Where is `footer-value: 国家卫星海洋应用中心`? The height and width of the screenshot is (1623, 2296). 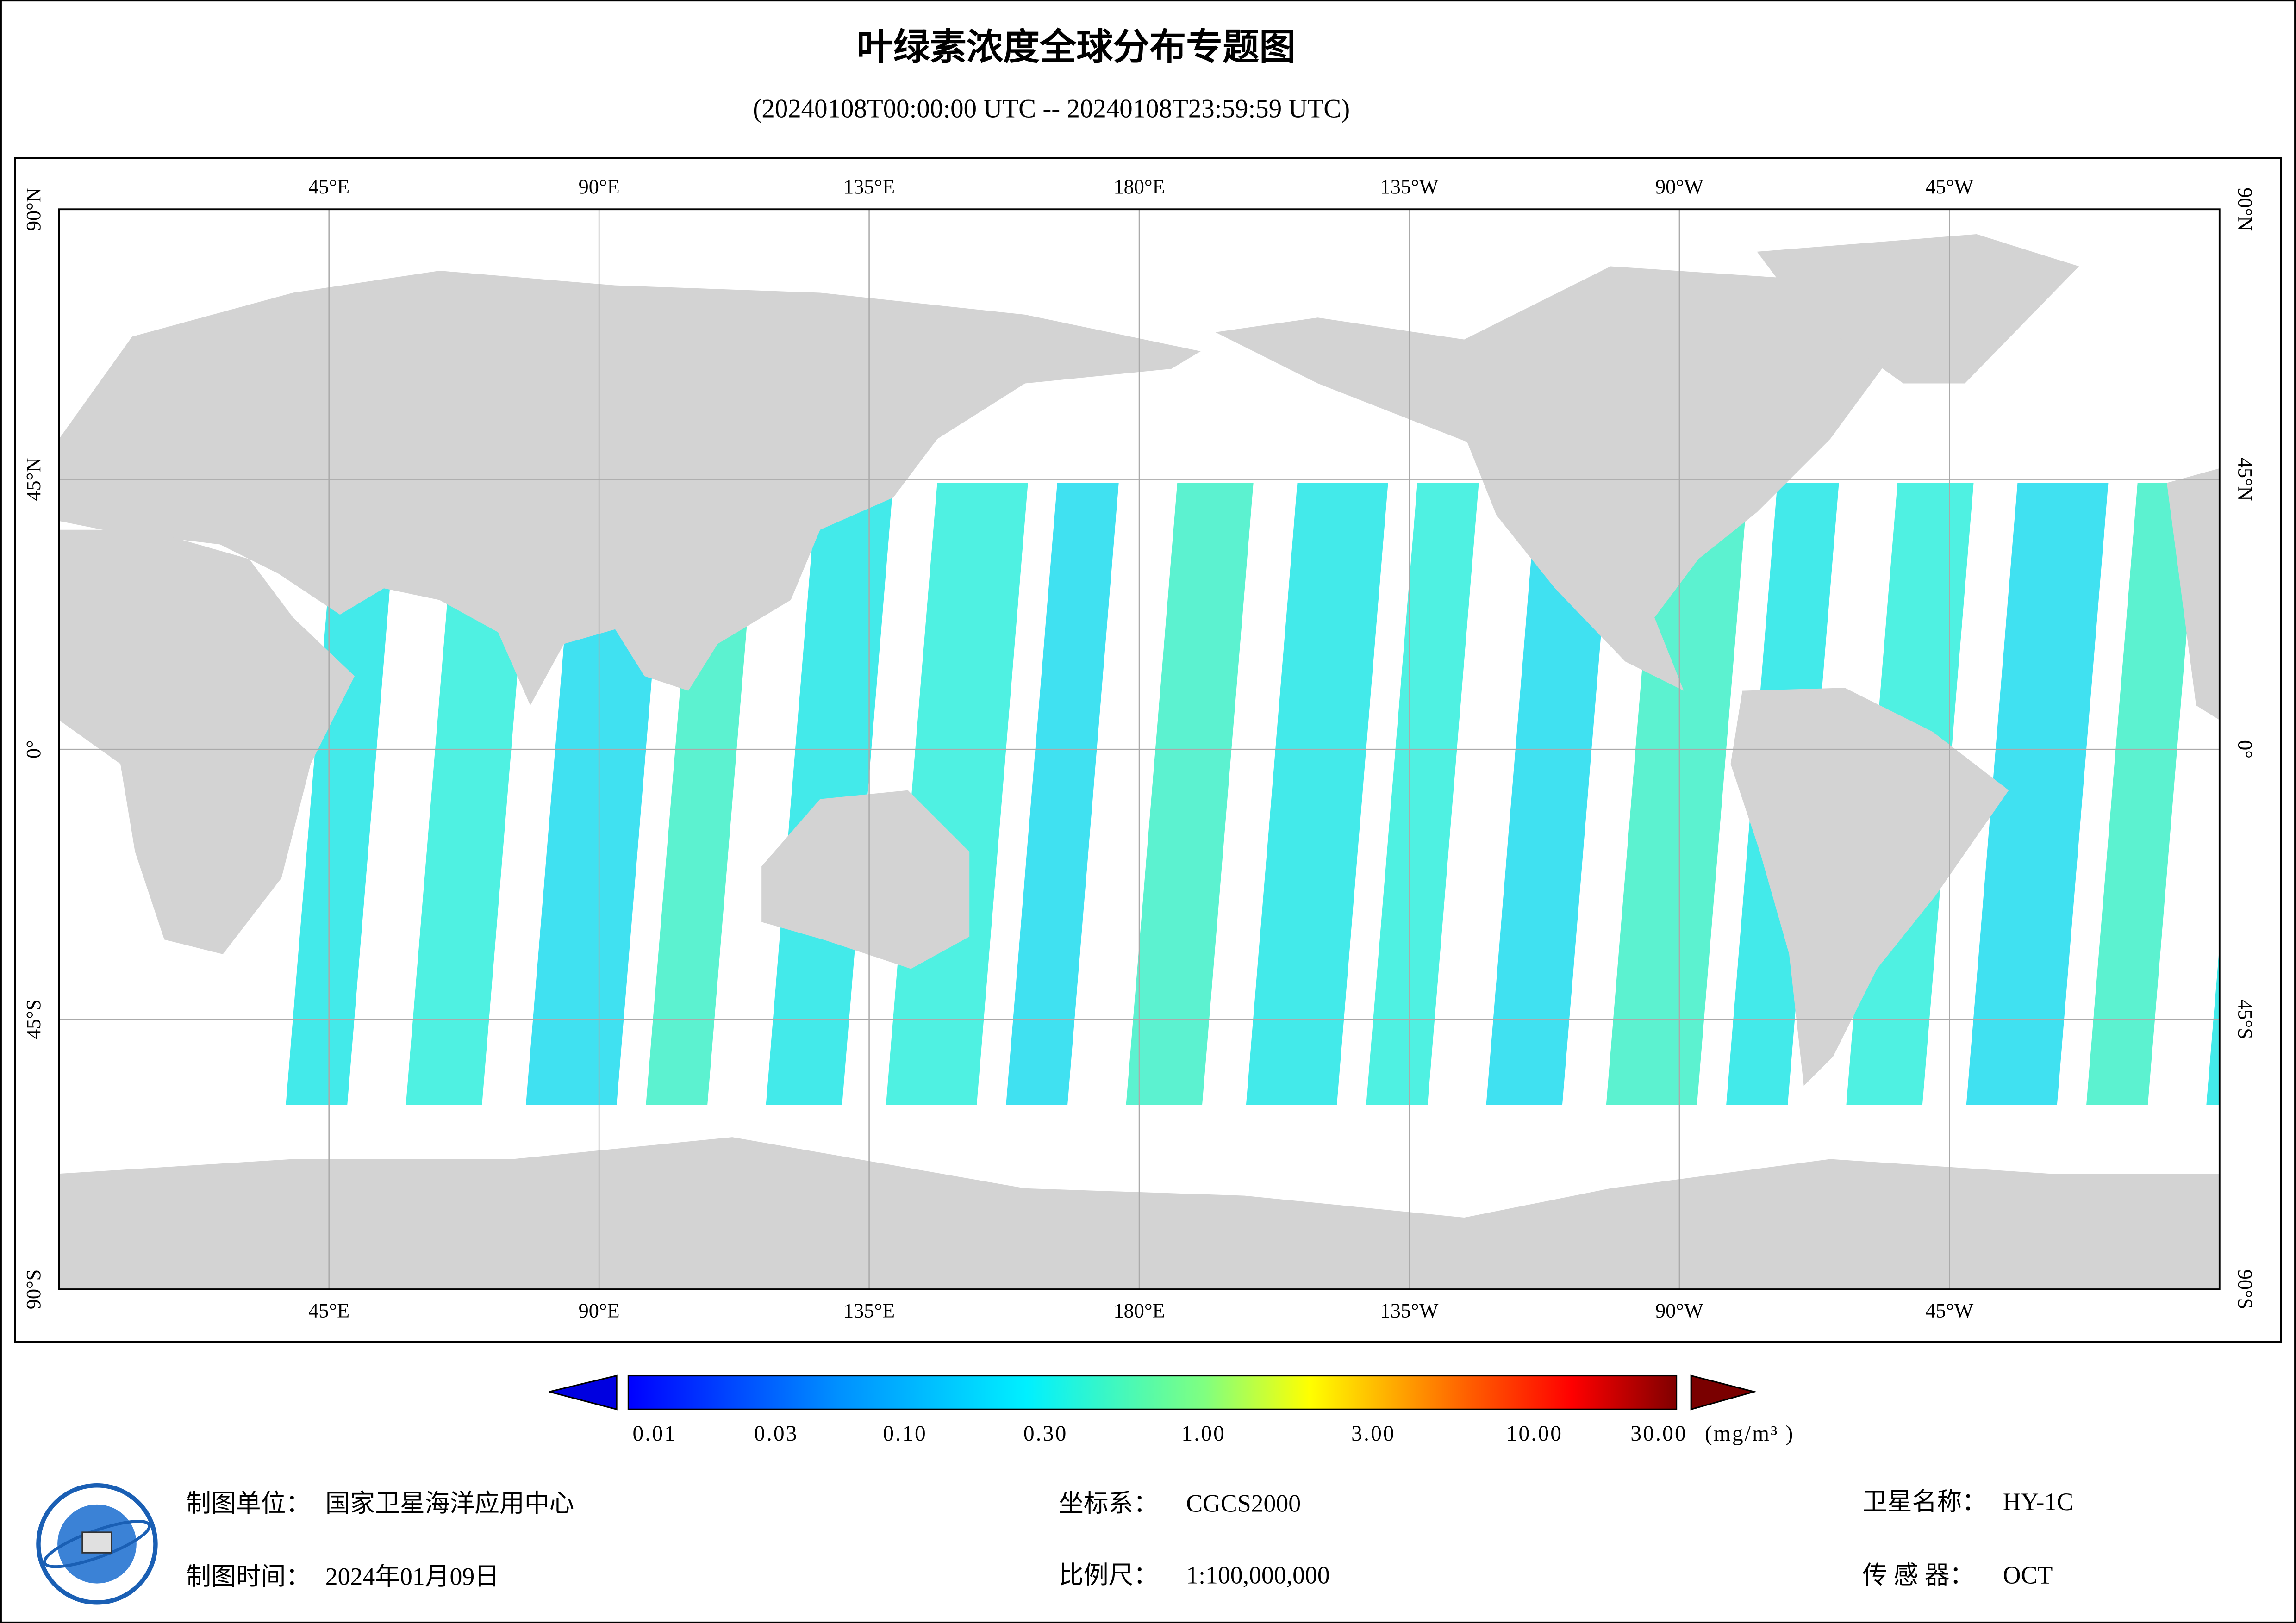
footer-value: 国家卫星海洋应用中心 is located at coordinates (449, 1503).